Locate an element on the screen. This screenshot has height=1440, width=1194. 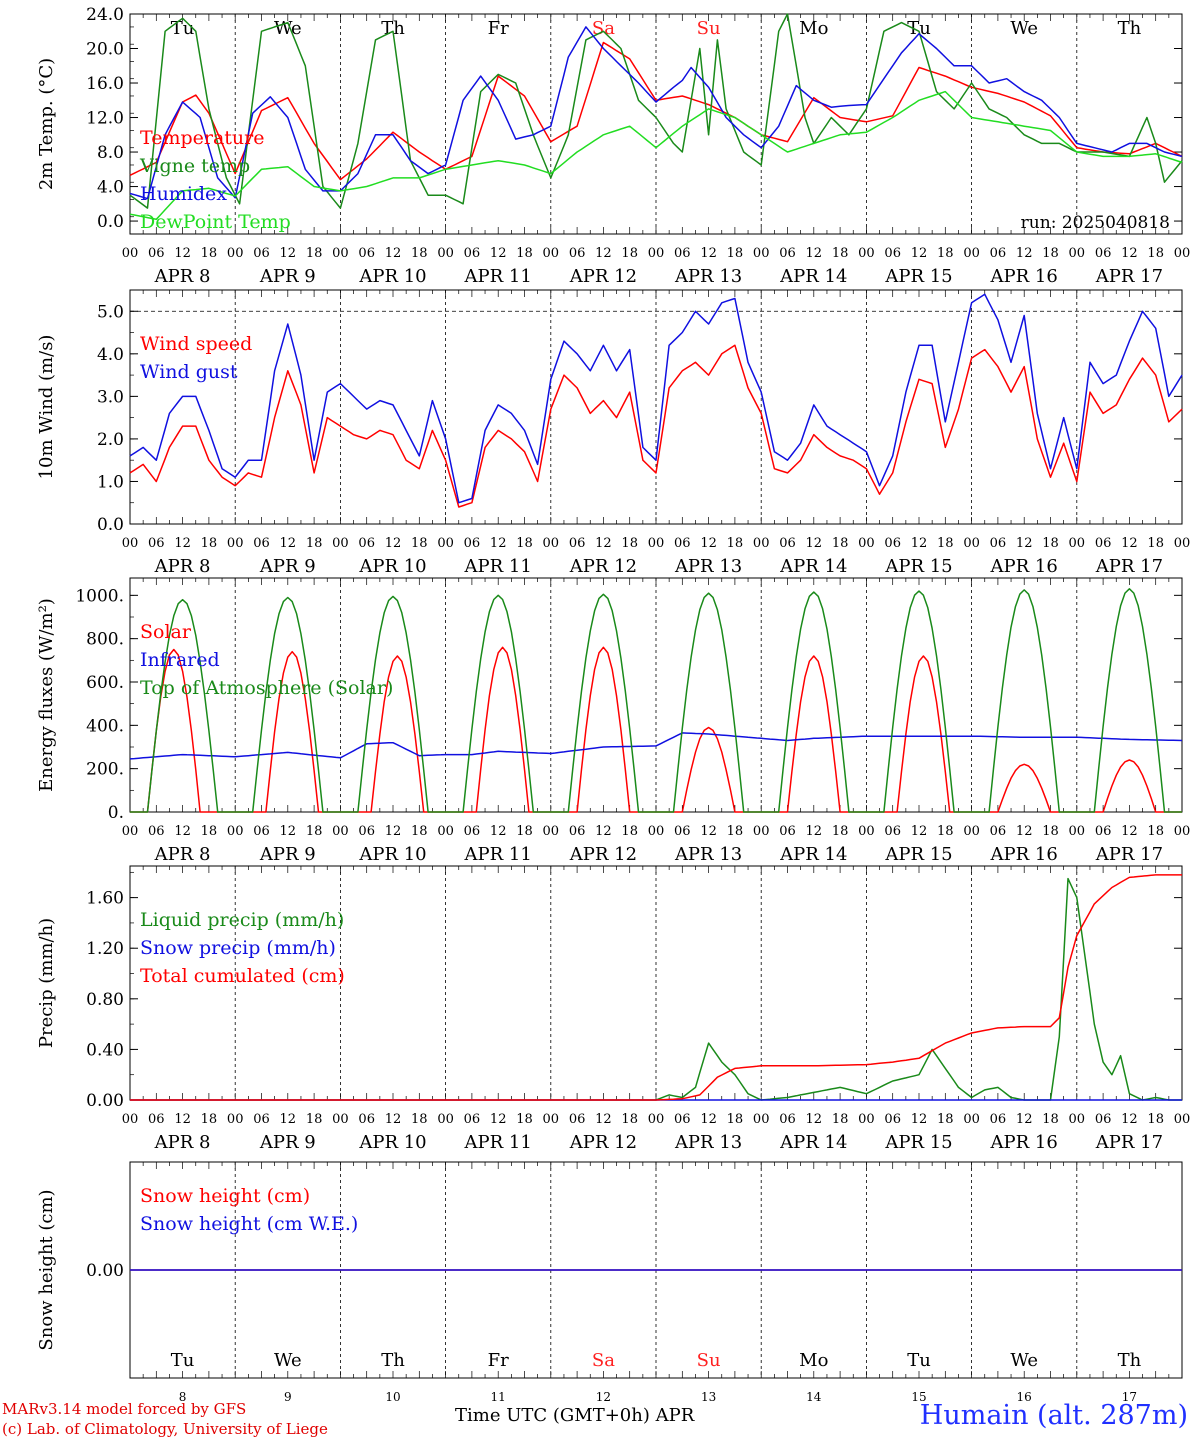
weekday-label: Mo is located at coordinates (813, 28).